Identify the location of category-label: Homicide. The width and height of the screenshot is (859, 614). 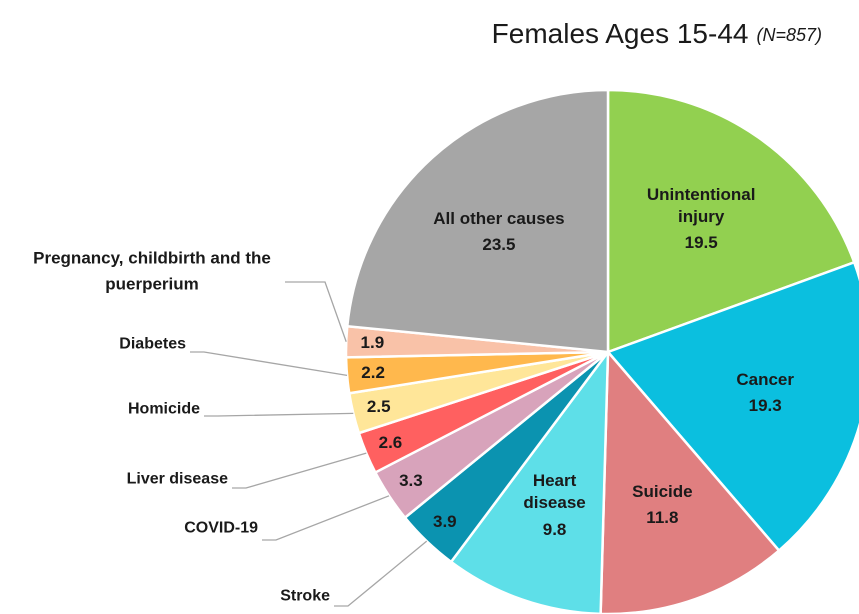
(163, 409).